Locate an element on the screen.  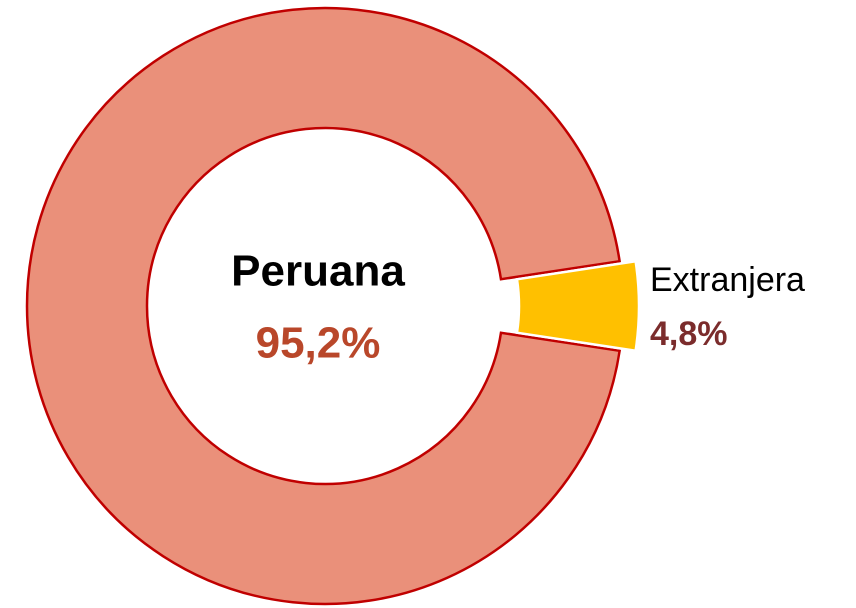
center-value-label: 95,2% is located at coordinates (318, 343).